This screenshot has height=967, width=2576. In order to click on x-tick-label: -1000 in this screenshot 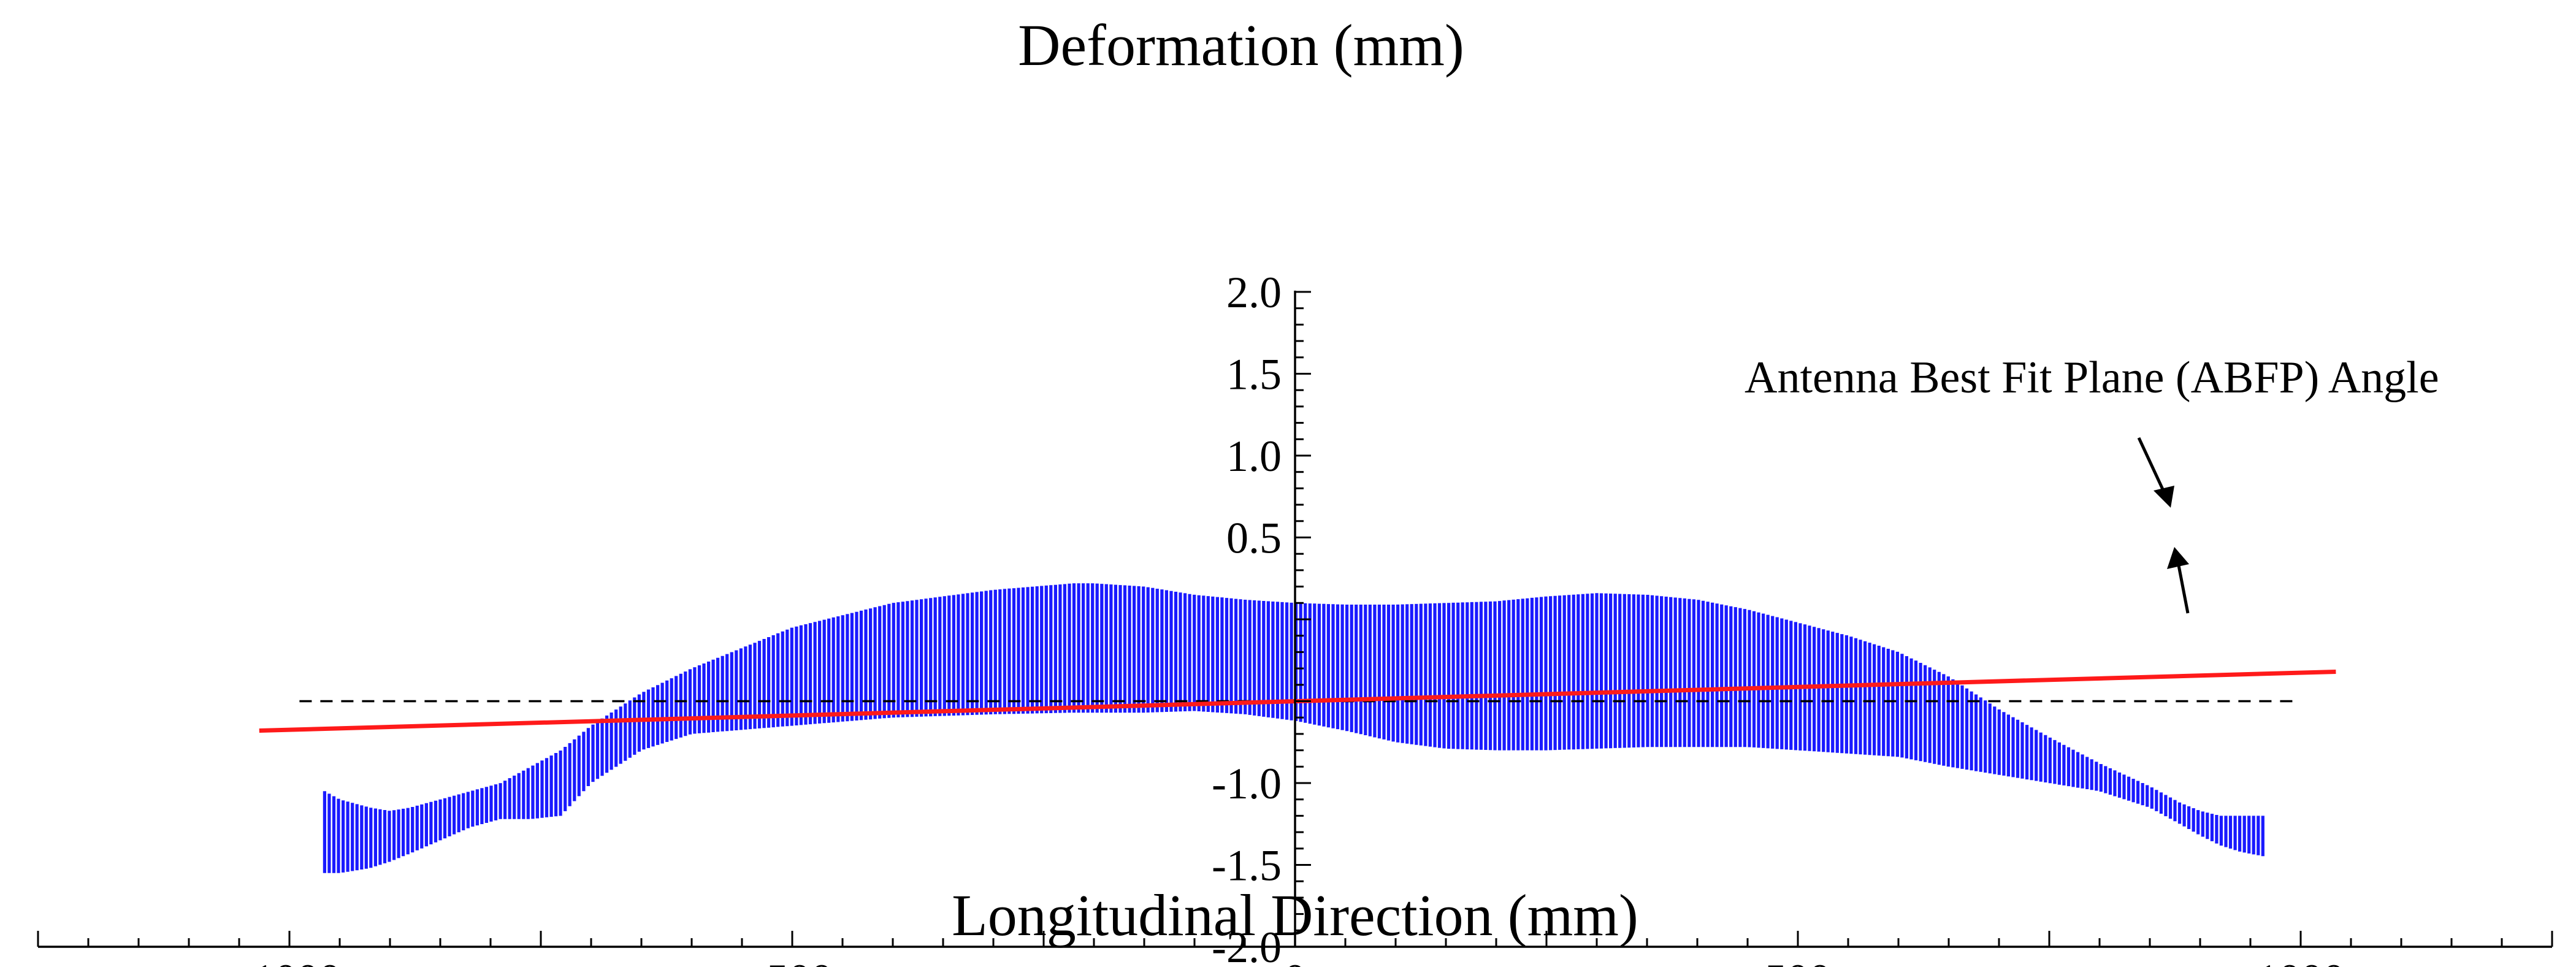, I will do `click(289, 961)`.